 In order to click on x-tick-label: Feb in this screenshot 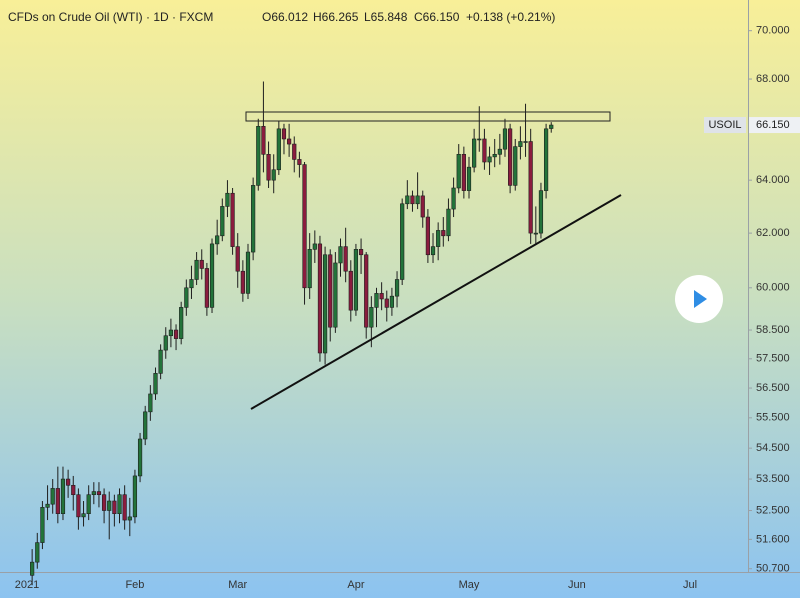, I will do `click(134, 585)`.